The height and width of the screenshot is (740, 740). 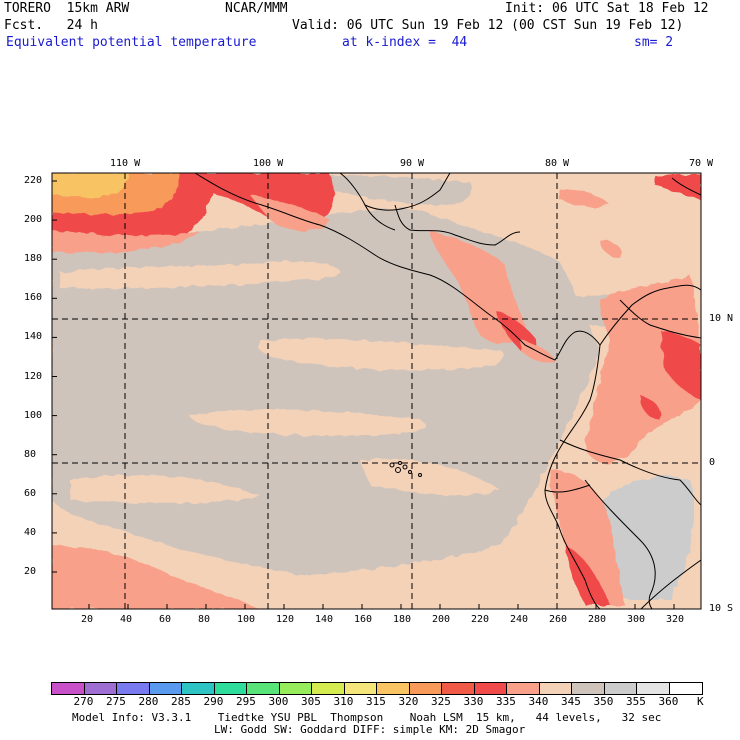 What do you see at coordinates (51, 25) in the screenshot?
I see `forecast-hour: Fcst. 24 h` at bounding box center [51, 25].